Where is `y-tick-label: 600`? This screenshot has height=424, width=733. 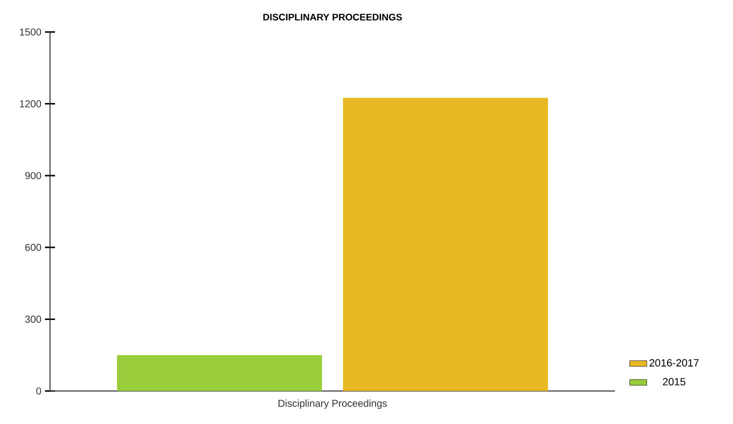
y-tick-label: 600 is located at coordinates (33, 247).